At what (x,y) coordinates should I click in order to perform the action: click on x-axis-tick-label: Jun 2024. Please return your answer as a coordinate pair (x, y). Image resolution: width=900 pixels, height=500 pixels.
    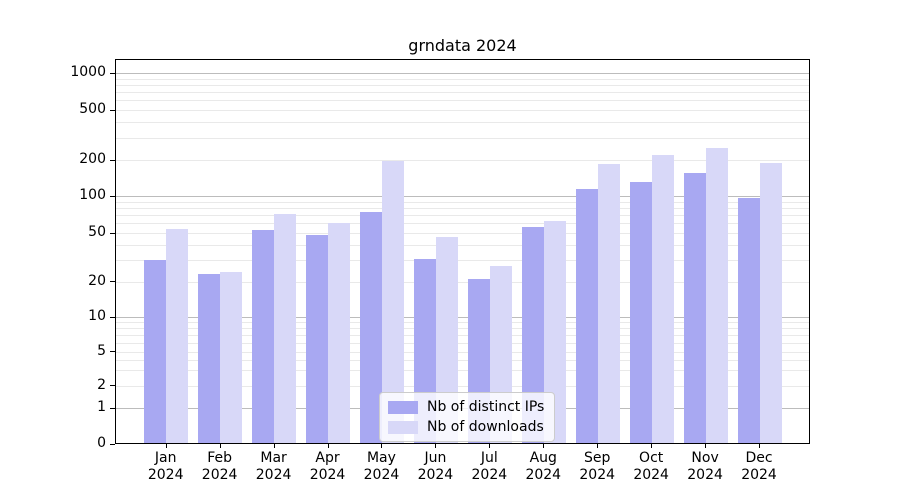
    Looking at the image, I should click on (435, 466).